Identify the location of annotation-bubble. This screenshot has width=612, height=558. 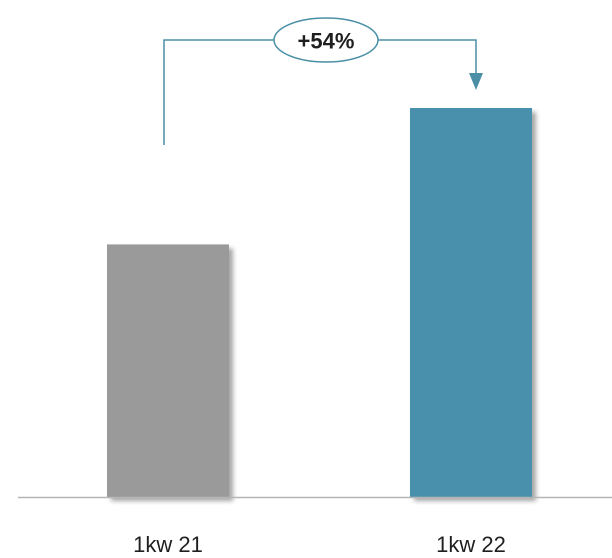
(326, 40).